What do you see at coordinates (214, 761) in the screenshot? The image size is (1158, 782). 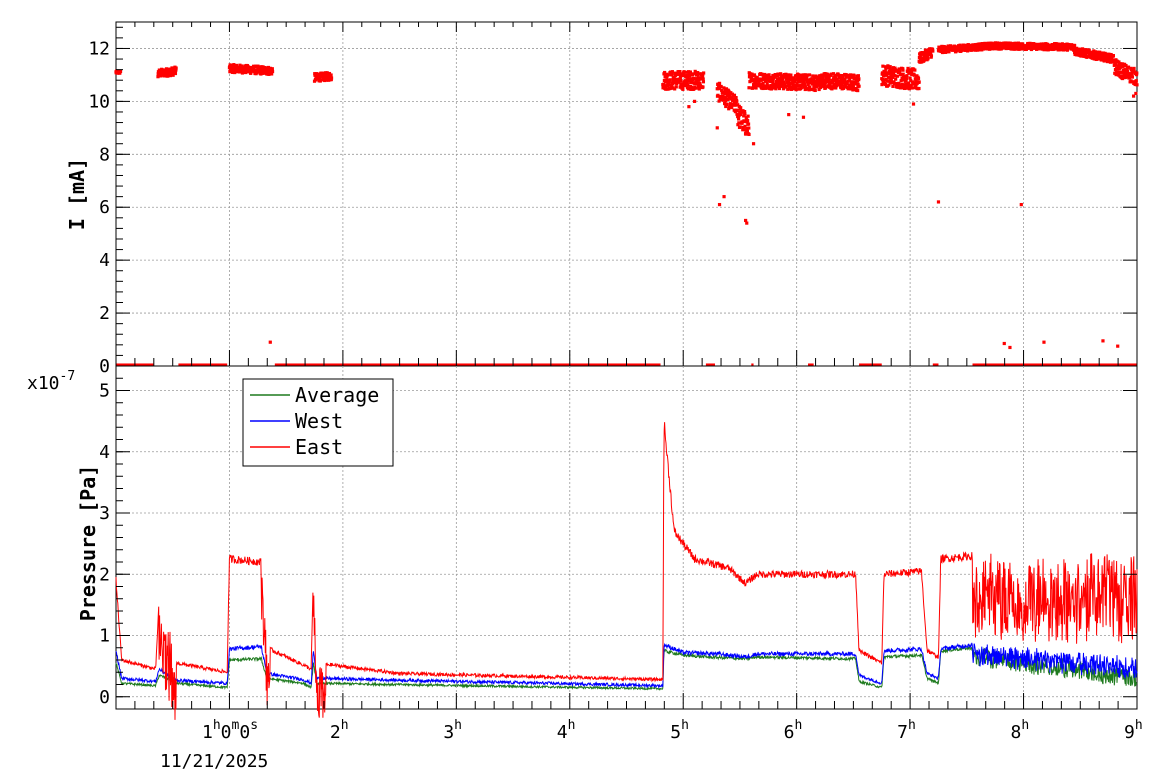 I see `x-axis-date: 11/21/2025` at bounding box center [214, 761].